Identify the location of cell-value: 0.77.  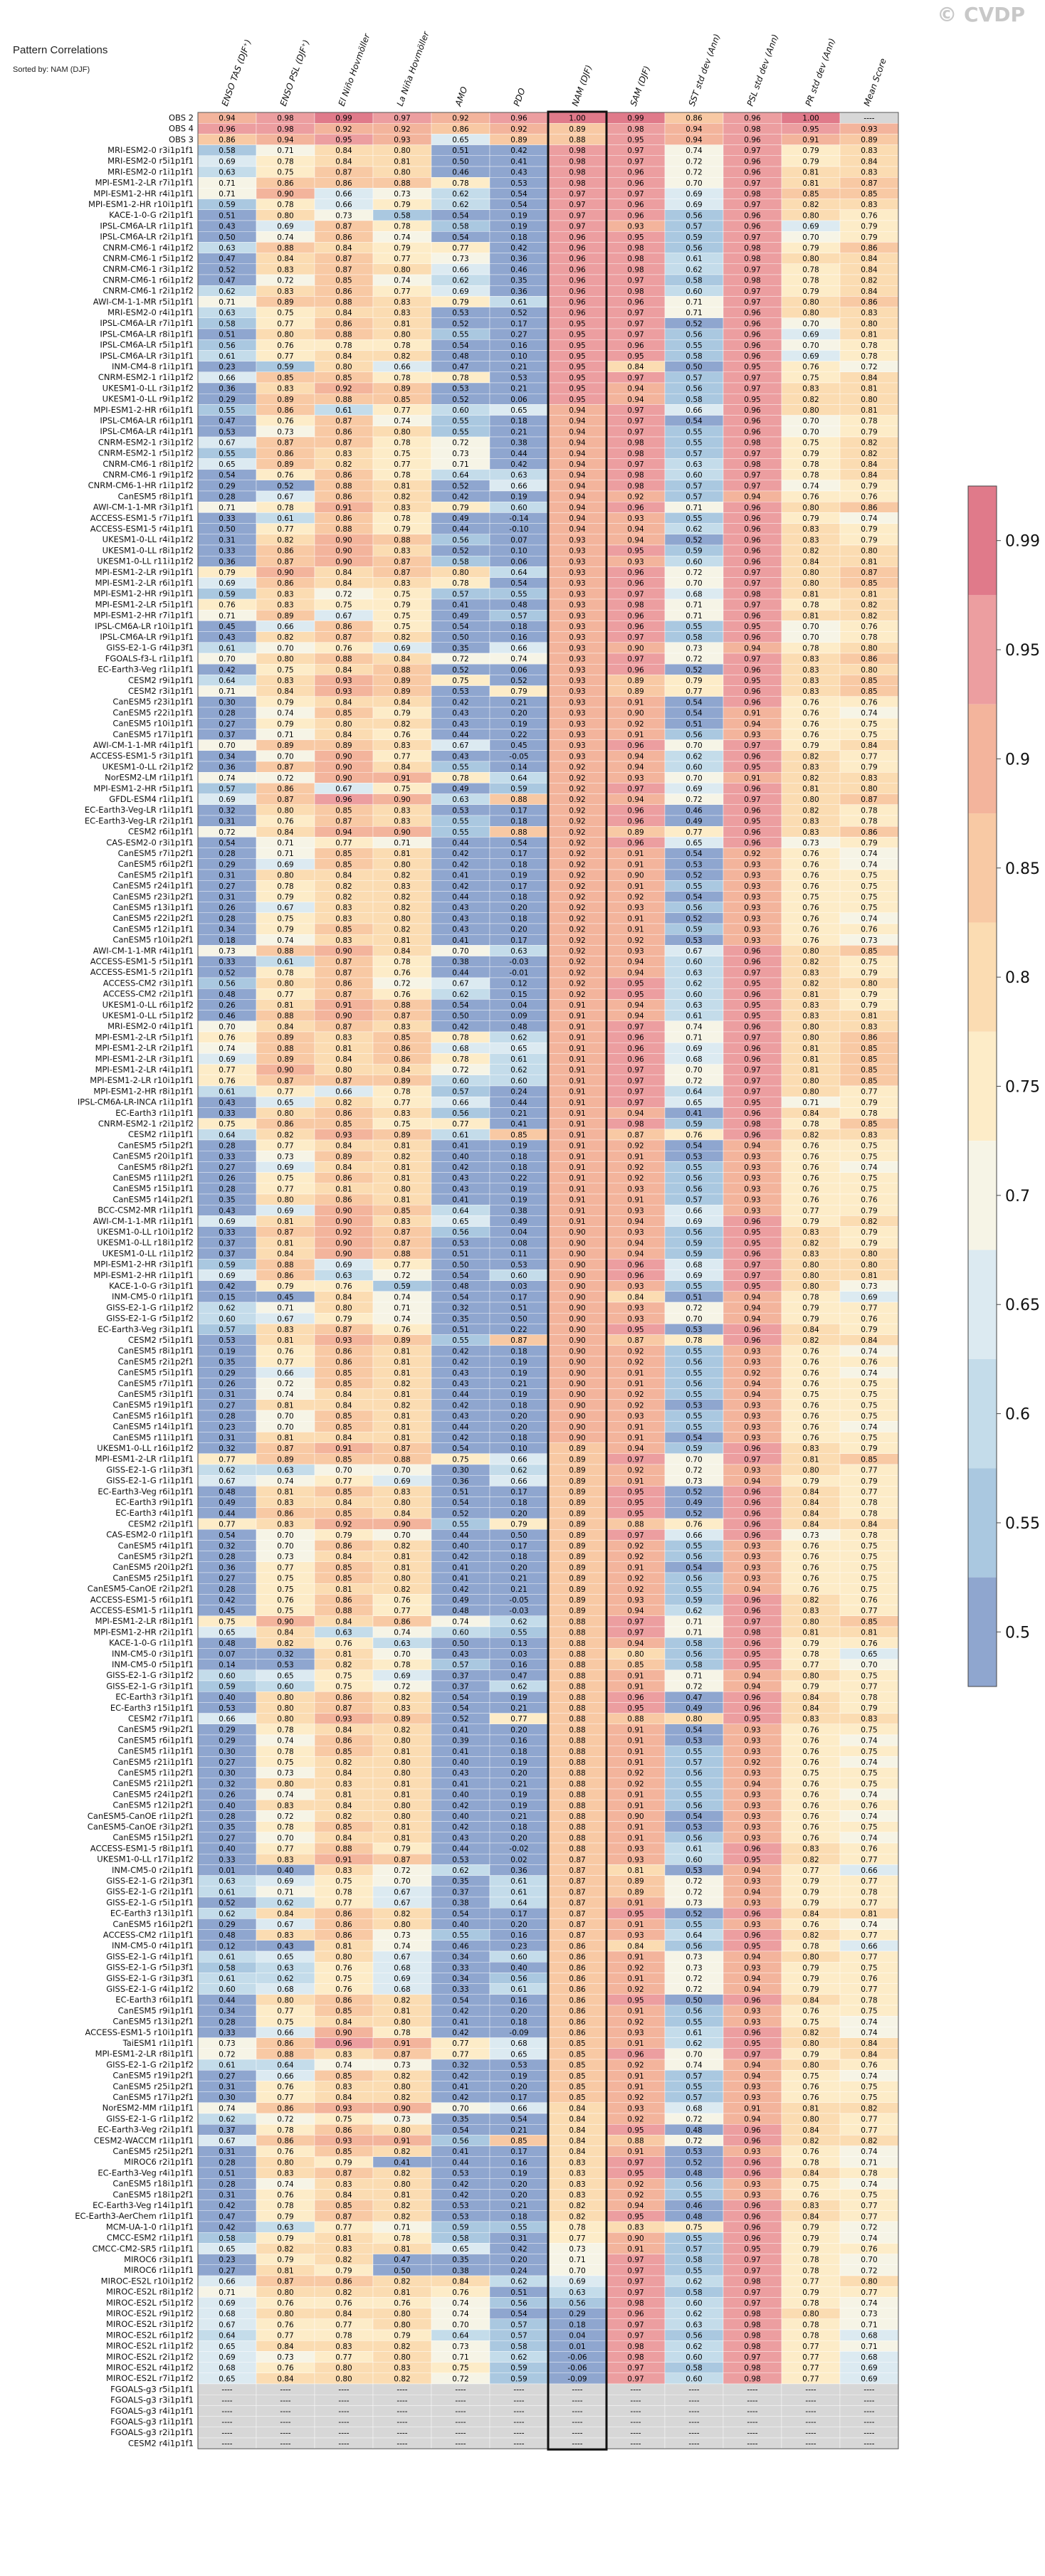
(285, 1362).